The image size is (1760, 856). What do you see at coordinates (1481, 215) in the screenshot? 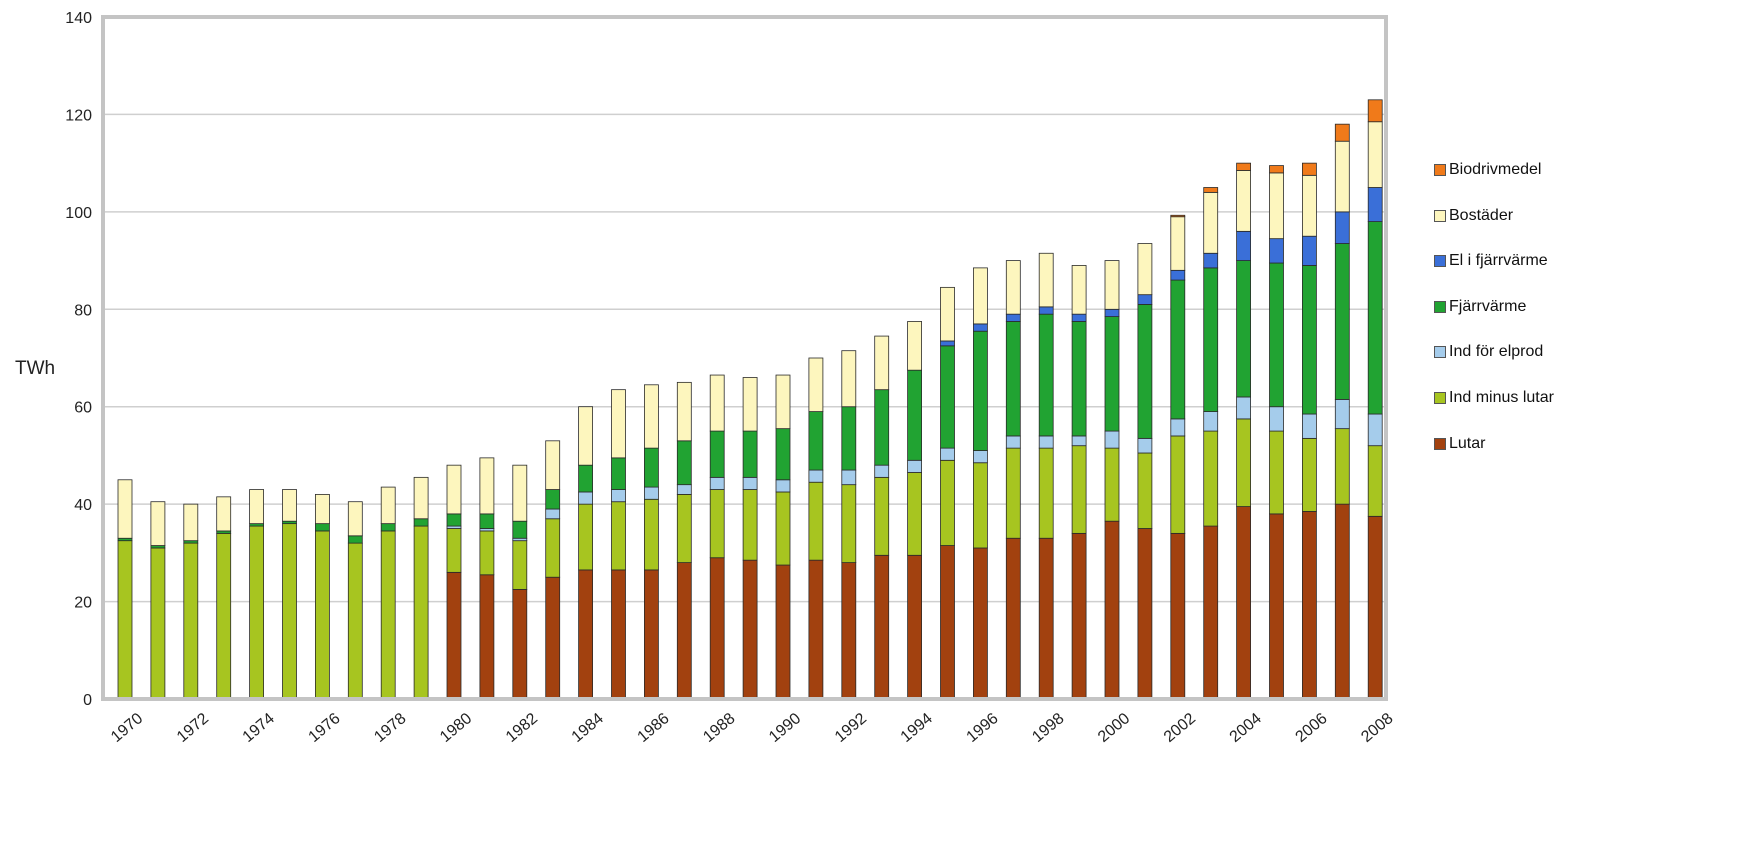
I see `legend-label: Bostäder` at bounding box center [1481, 215].